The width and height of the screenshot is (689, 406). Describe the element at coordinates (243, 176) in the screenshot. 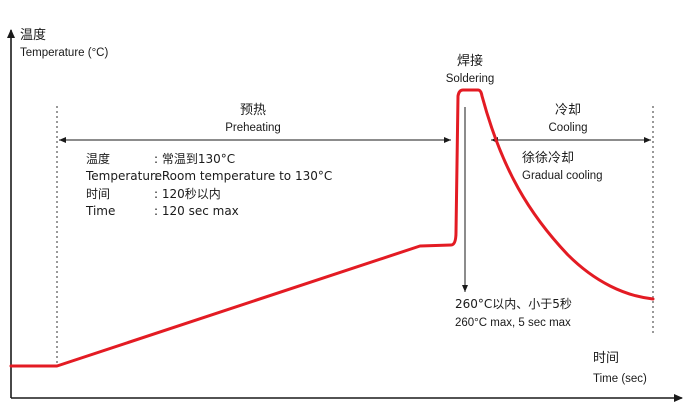

I see `spec-value: : Room temperature to 130°C` at that location.